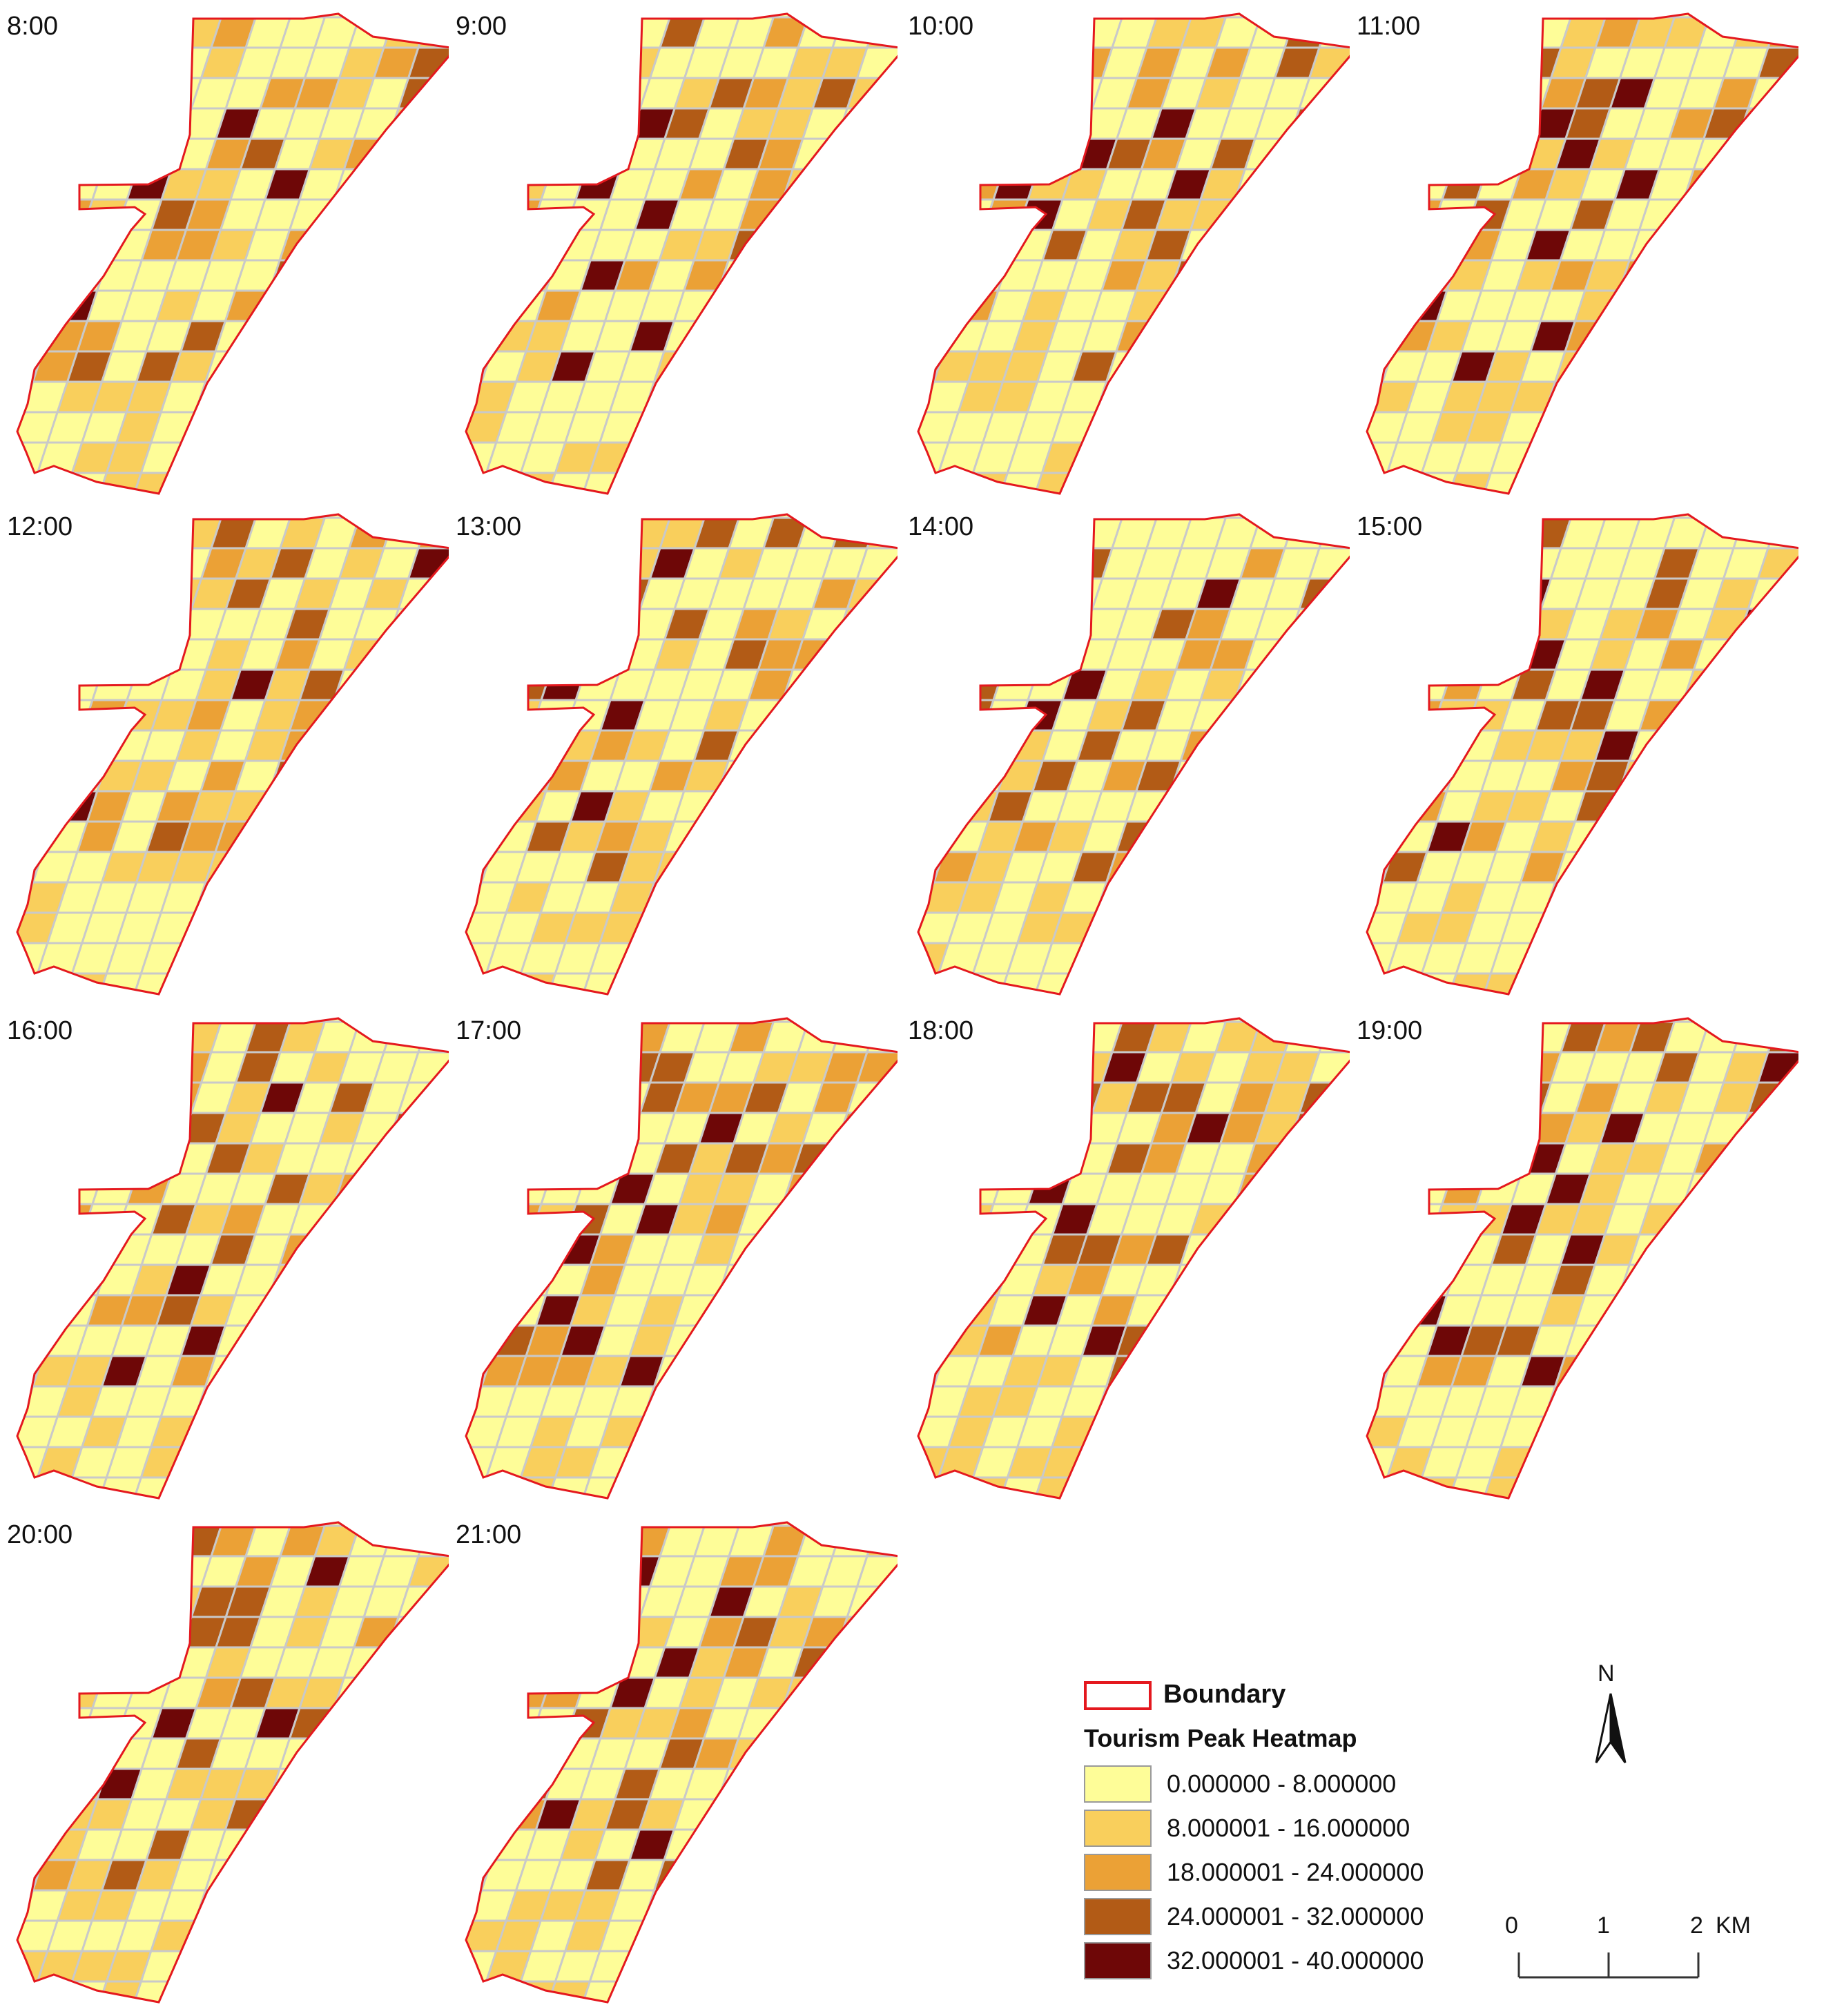 This screenshot has height=2016, width=1824. I want to click on time-label: 9:00, so click(481, 26).